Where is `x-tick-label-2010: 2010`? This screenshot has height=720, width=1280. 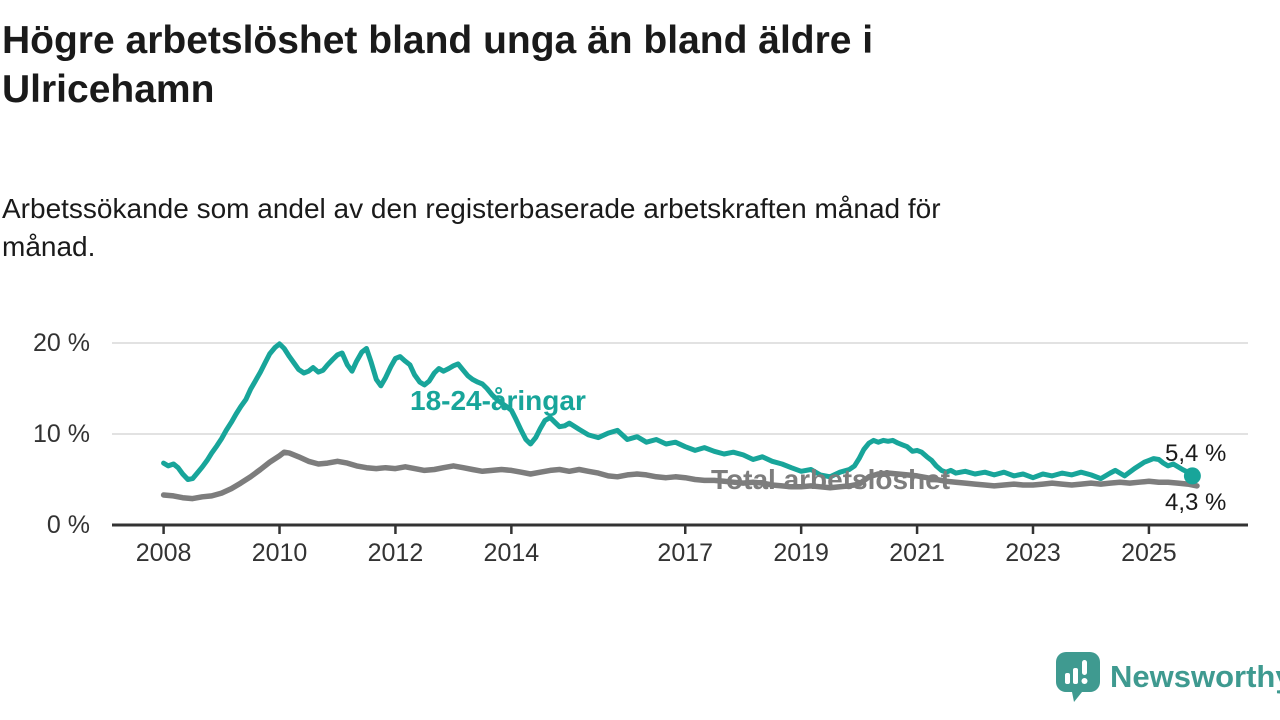
x-tick-label-2010: 2010 is located at coordinates (280, 553).